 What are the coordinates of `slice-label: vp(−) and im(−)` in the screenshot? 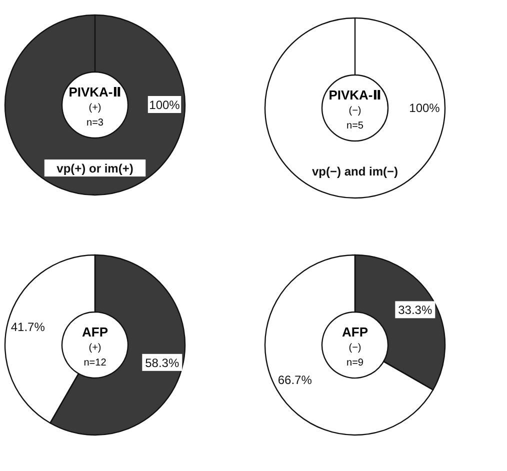 It's located at (355, 171).